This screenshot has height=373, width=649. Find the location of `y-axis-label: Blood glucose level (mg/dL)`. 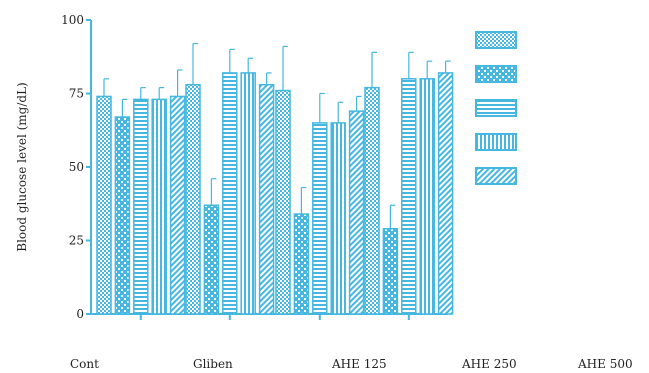

y-axis-label: Blood glucose level (mg/dL) is located at coordinates (22, 166).